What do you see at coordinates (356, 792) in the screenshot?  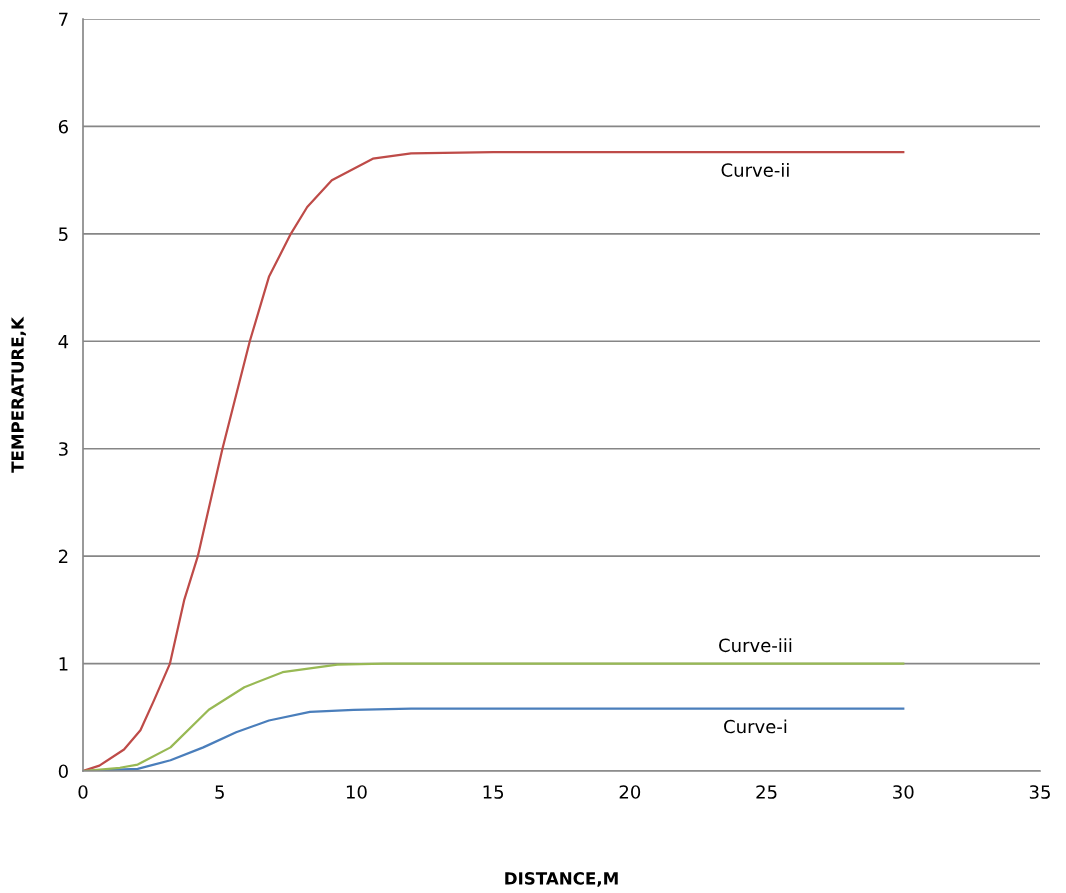 I see `x-tick-label: 10` at bounding box center [356, 792].